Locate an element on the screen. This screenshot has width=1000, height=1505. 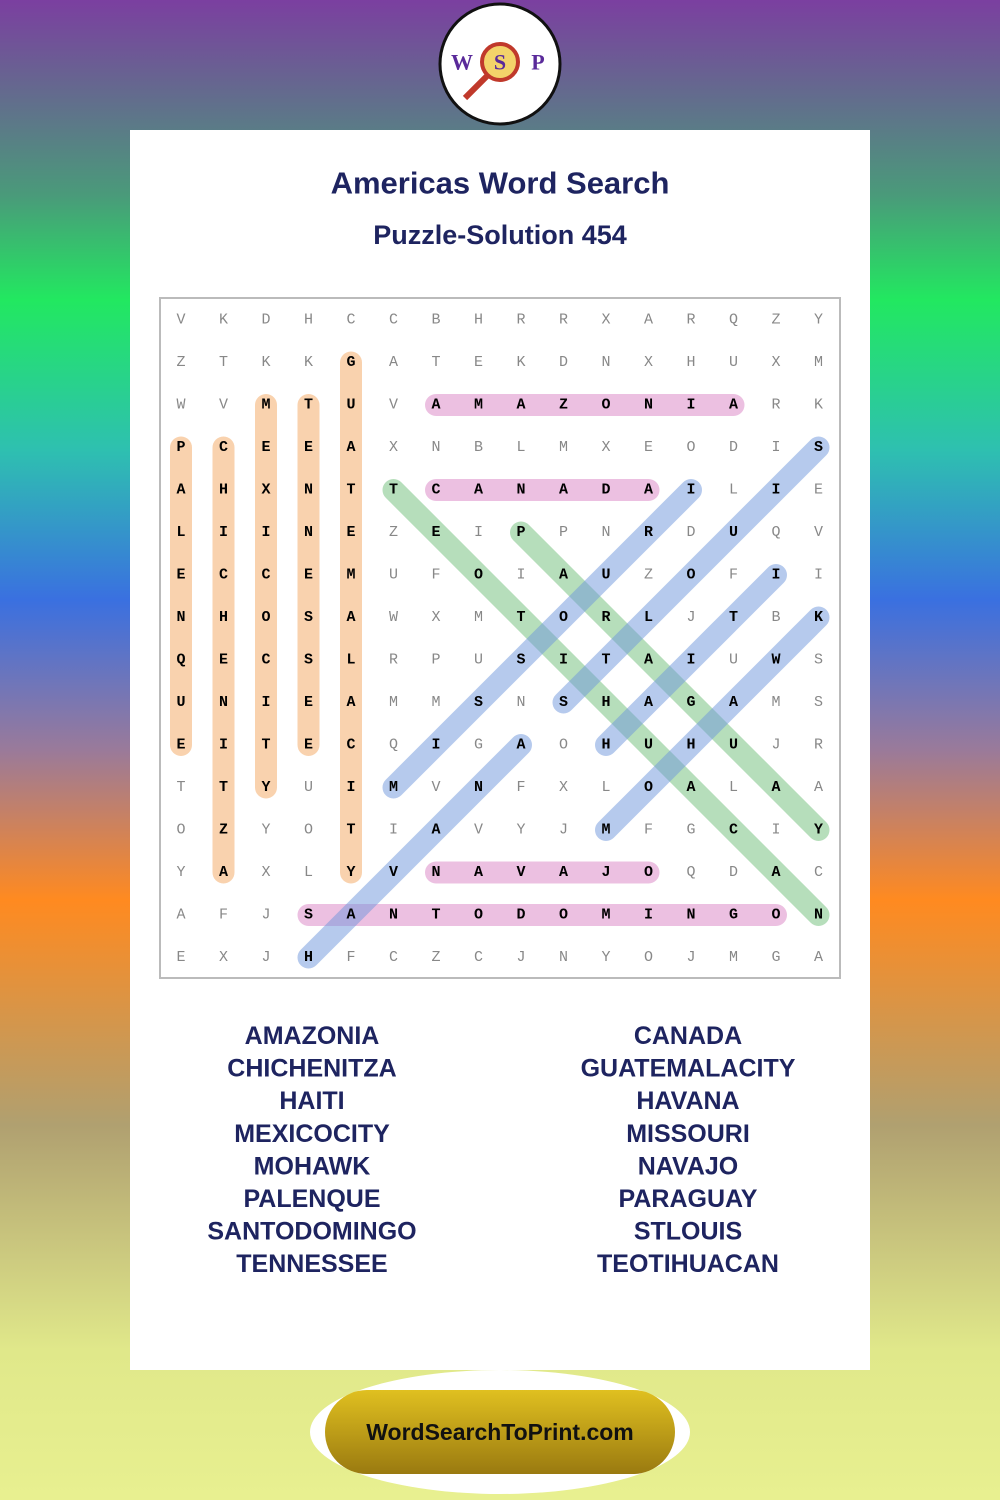
word: MOHAWK is located at coordinates (312, 1166).